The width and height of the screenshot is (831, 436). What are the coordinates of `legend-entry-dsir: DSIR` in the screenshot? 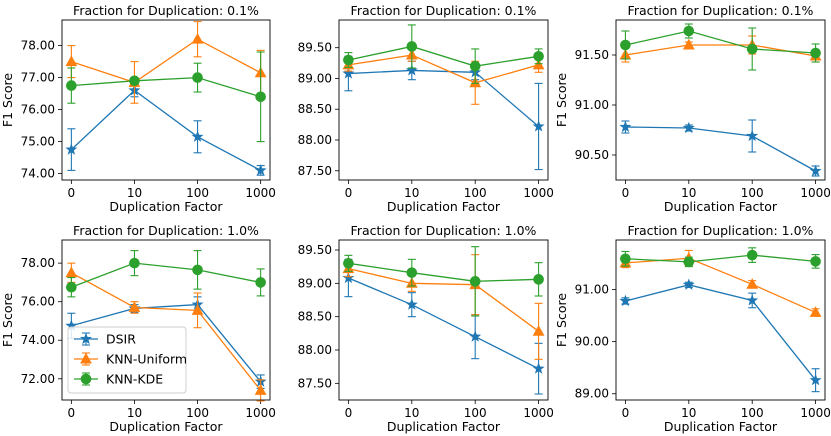 It's located at (105, 339).